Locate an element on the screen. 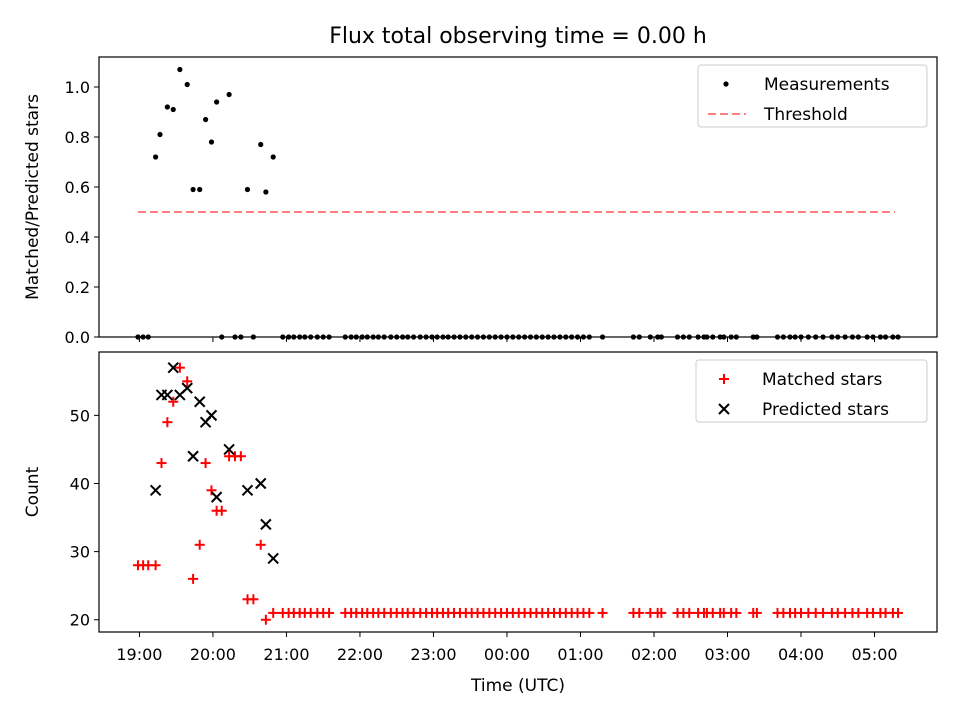 Image resolution: width=960 pixels, height=720 pixels. top-legend: Measurements Threshold is located at coordinates (812, 96).